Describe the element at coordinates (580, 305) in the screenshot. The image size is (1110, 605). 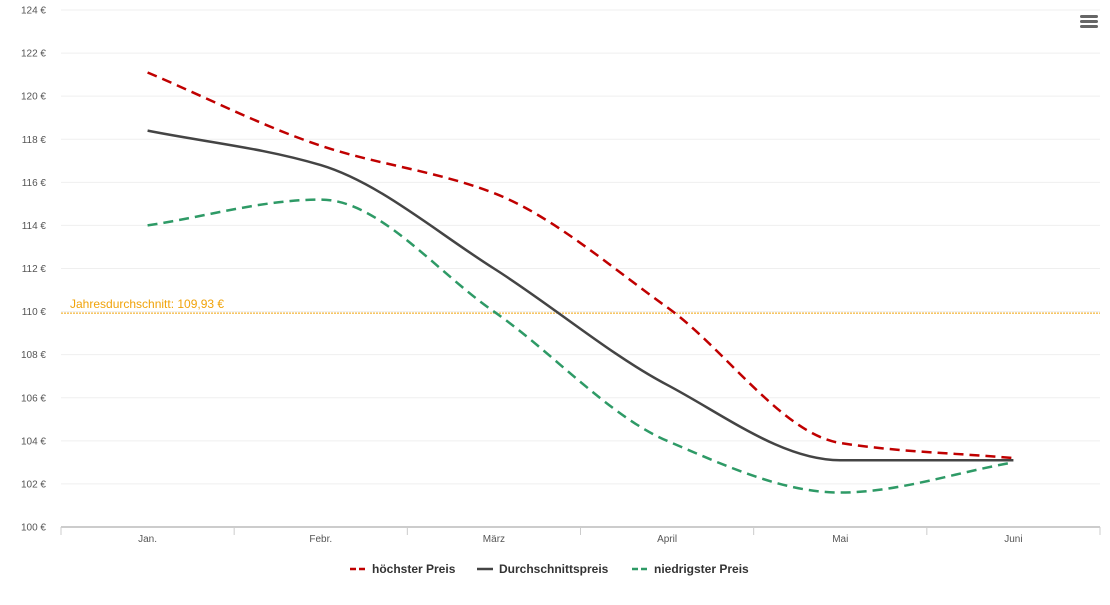
I see `average-line-group: Jahresdurchschnitt: 109,93 €` at that location.